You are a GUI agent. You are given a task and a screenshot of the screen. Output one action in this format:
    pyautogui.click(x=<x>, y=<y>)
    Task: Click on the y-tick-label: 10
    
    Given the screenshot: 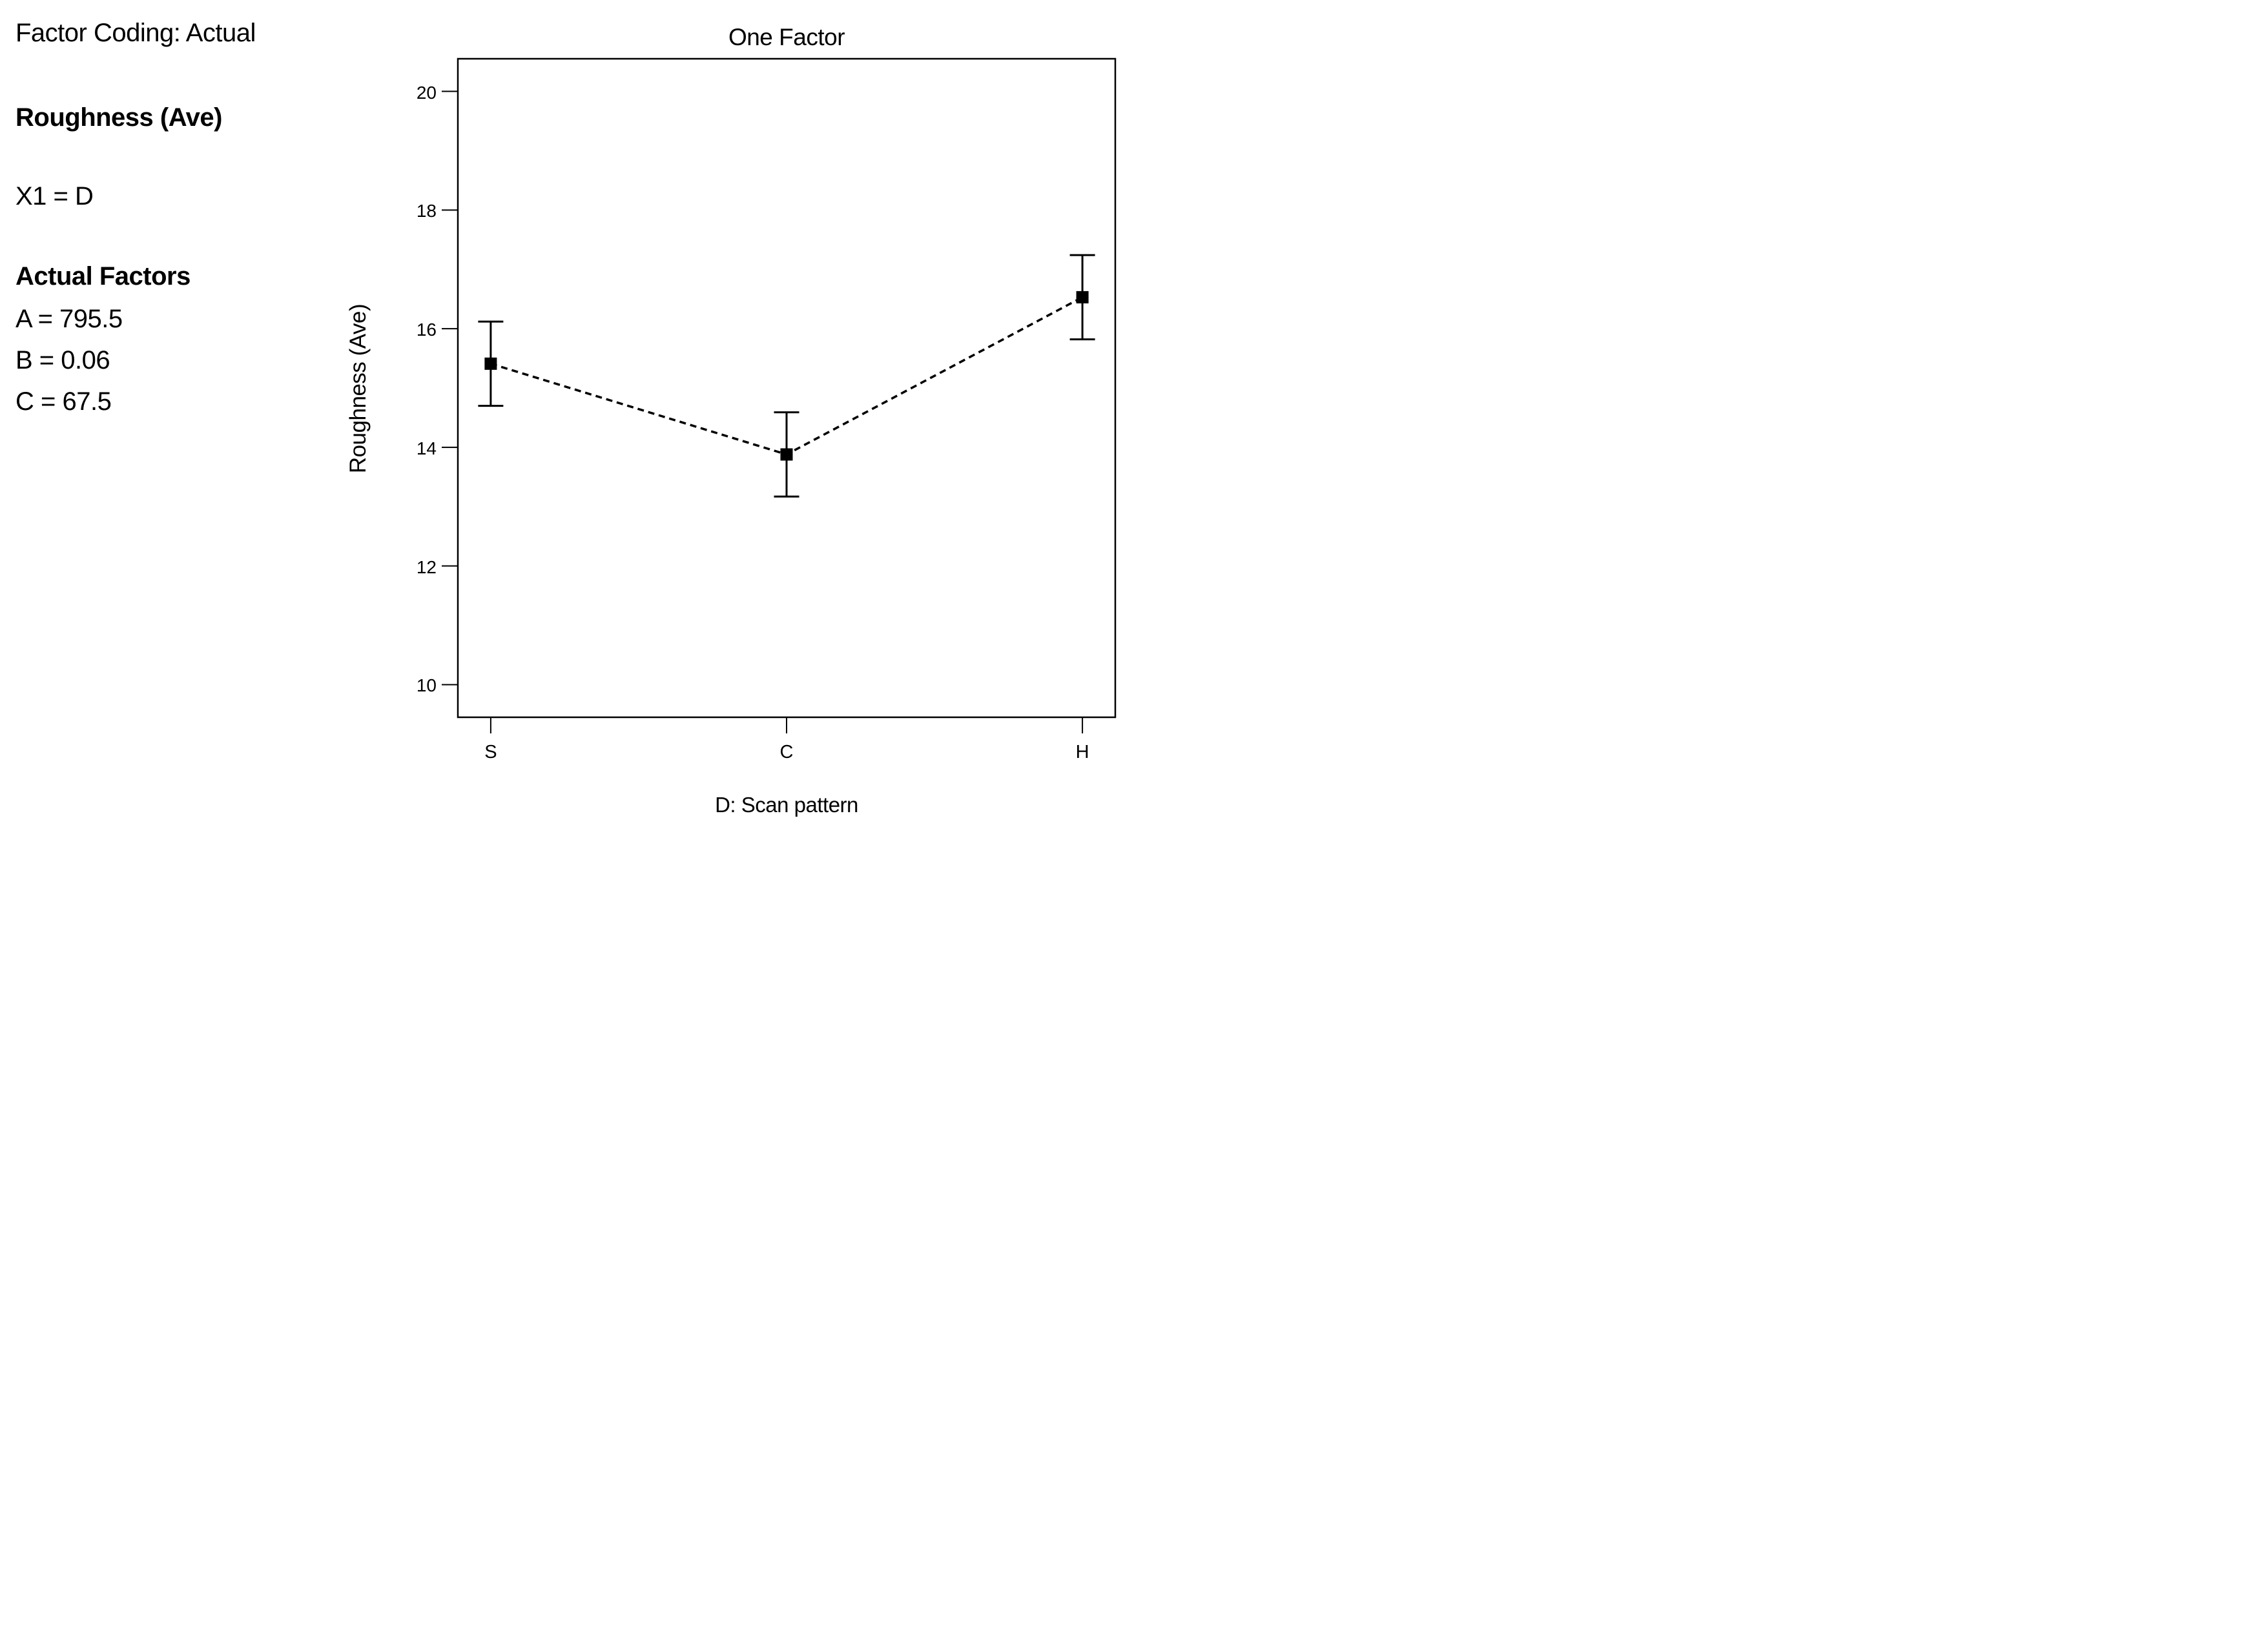 What is the action you would take?
    pyautogui.click(x=426, y=686)
    